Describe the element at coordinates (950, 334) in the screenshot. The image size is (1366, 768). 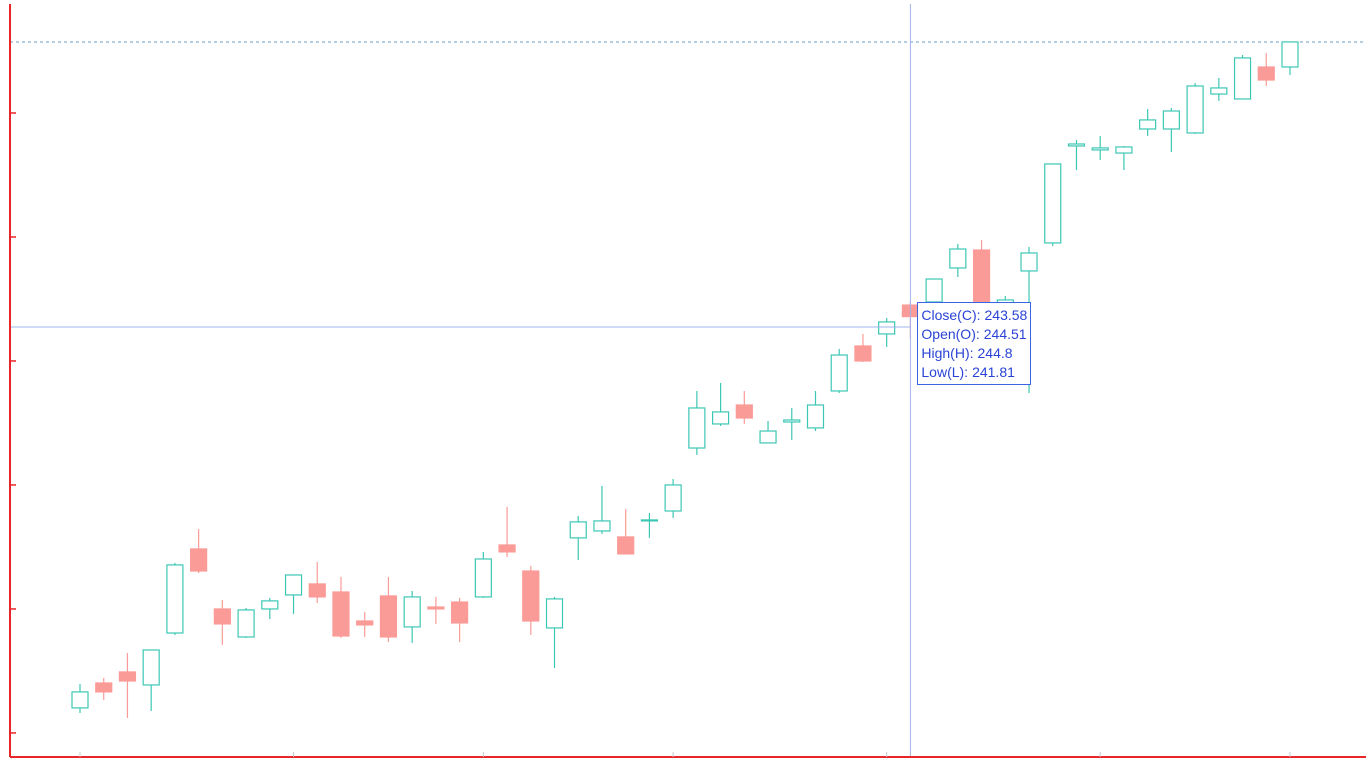
I see `tooltip-label: Open(O):` at that location.